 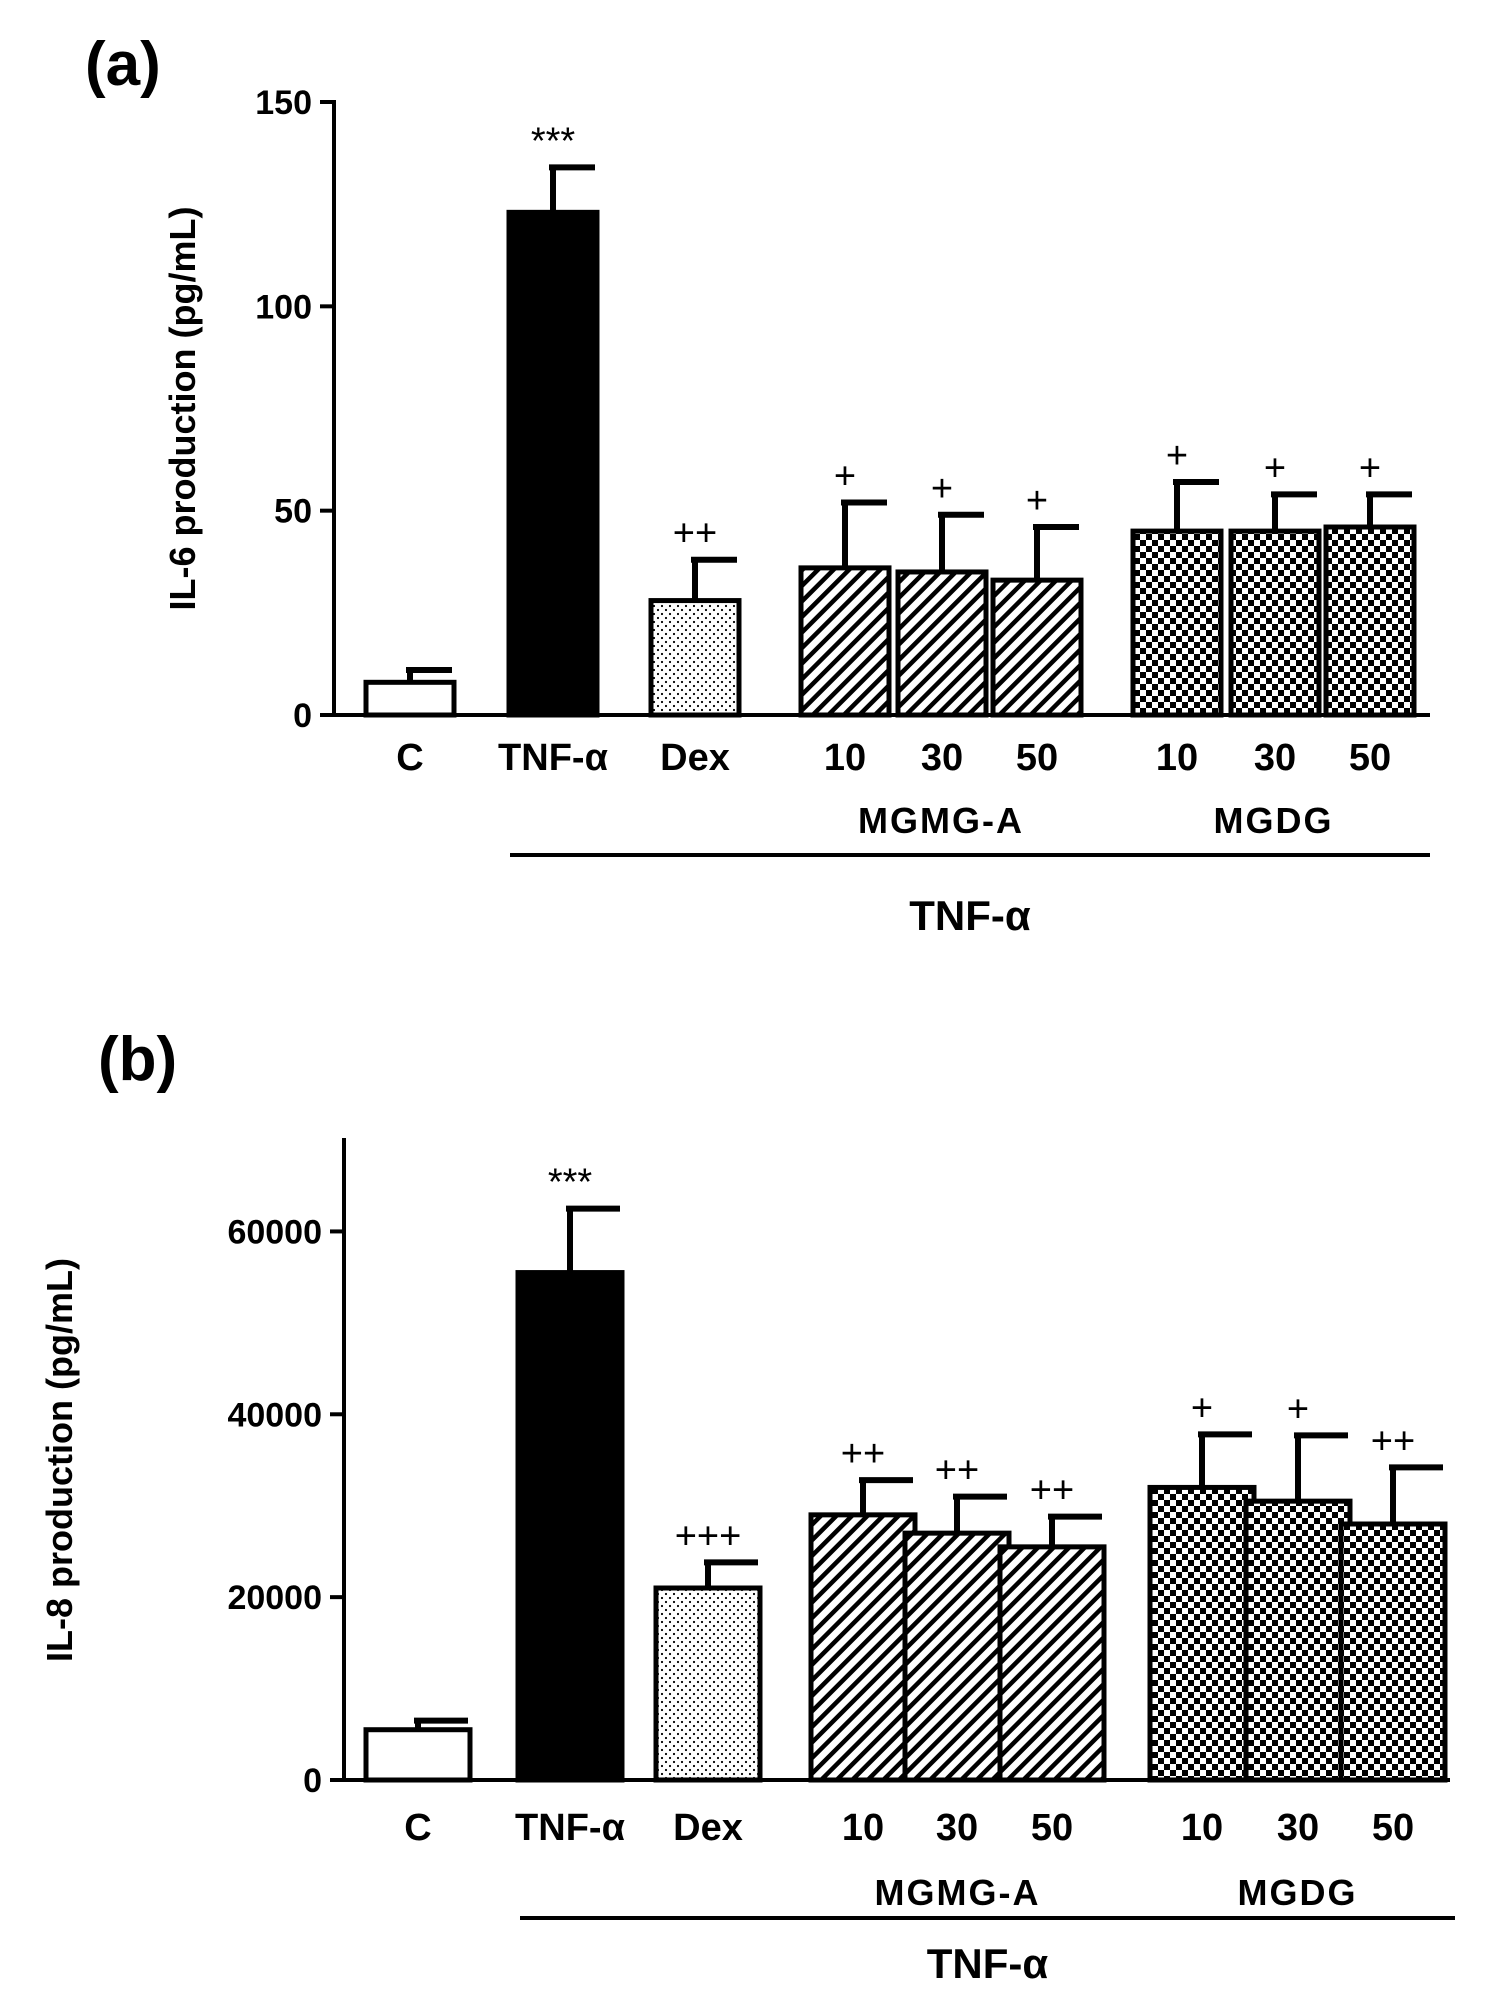 What do you see at coordinates (123, 64) in the screenshot?
I see `panel-label: (a)` at bounding box center [123, 64].